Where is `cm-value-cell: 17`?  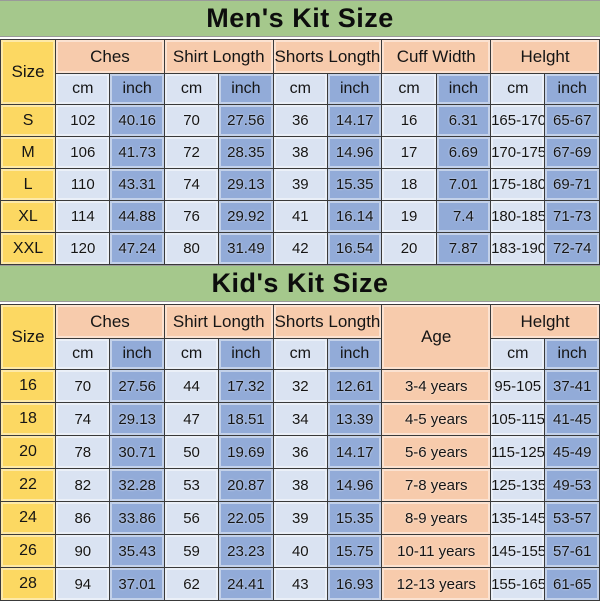 cm-value-cell: 17 is located at coordinates (409, 152).